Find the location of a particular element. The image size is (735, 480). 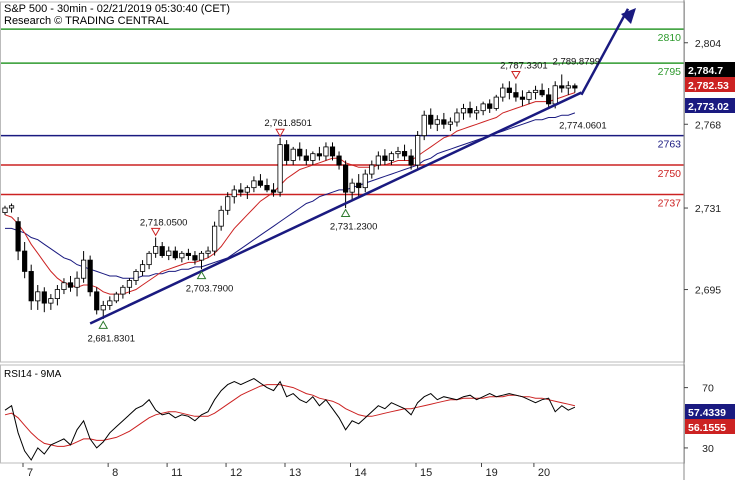

y-tick-label: 2,804 is located at coordinates (708, 44).